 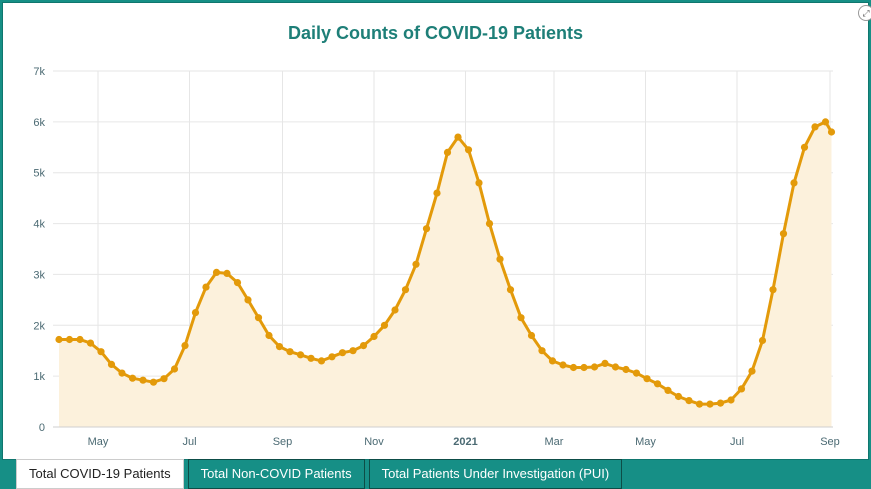 What do you see at coordinates (39, 225) in the screenshot?
I see `y-tick-label: 4k` at bounding box center [39, 225].